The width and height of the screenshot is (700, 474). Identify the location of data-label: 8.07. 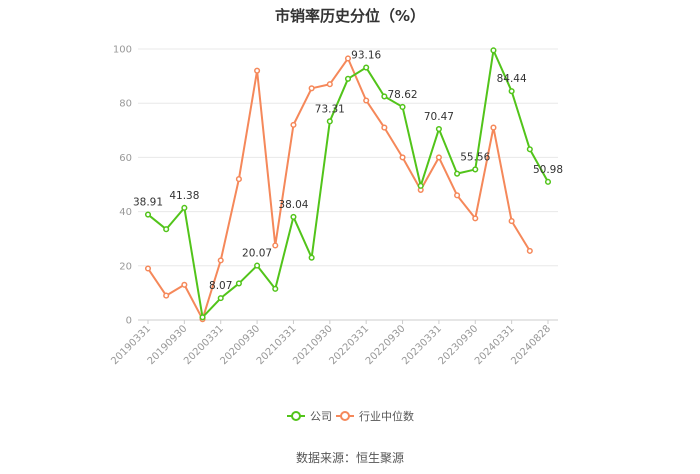
(220, 286).